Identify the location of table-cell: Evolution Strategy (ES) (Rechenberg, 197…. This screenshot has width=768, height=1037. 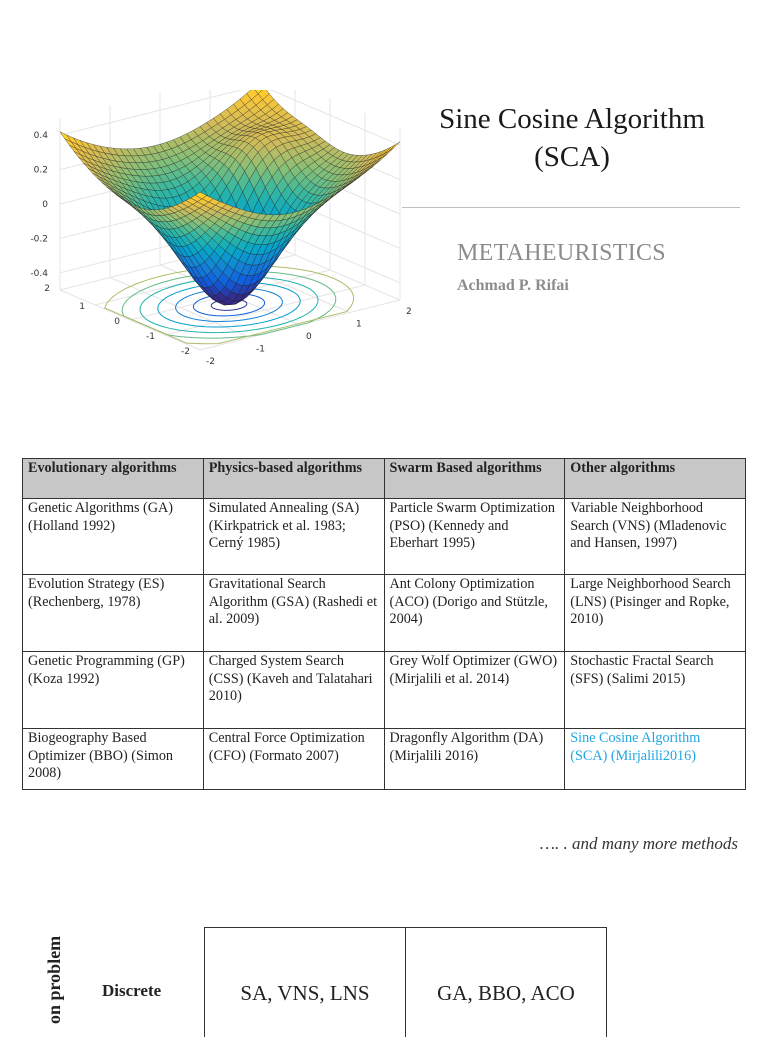
(113, 613).